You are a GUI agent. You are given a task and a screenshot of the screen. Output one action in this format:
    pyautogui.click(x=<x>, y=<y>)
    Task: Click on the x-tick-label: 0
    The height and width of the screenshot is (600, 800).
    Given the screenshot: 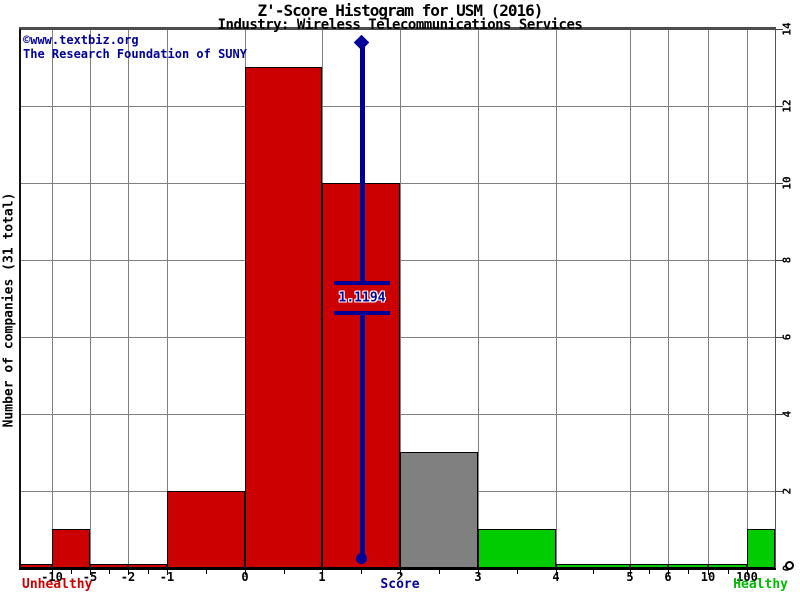 What is the action you would take?
    pyautogui.click(x=245, y=577)
    